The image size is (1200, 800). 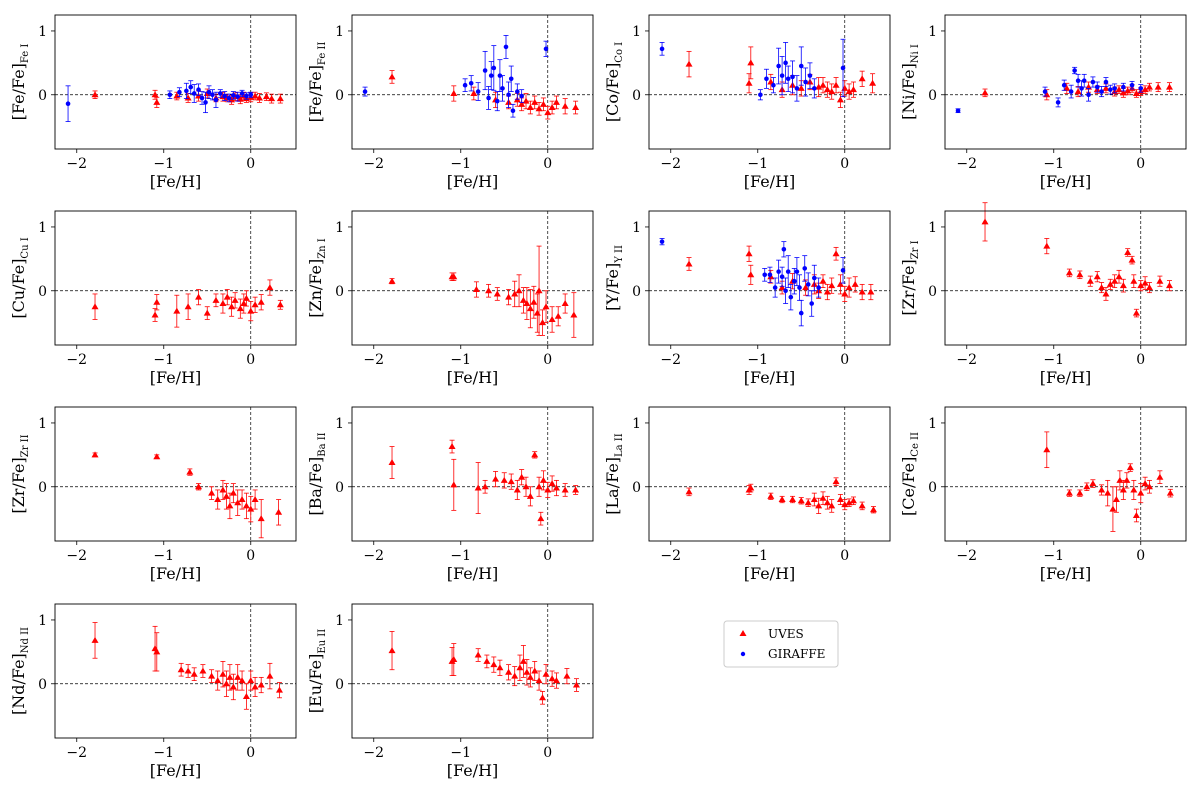 What do you see at coordinates (25, 53) in the screenshot?
I see `y-axis-label-sub: Fe I` at bounding box center [25, 53].